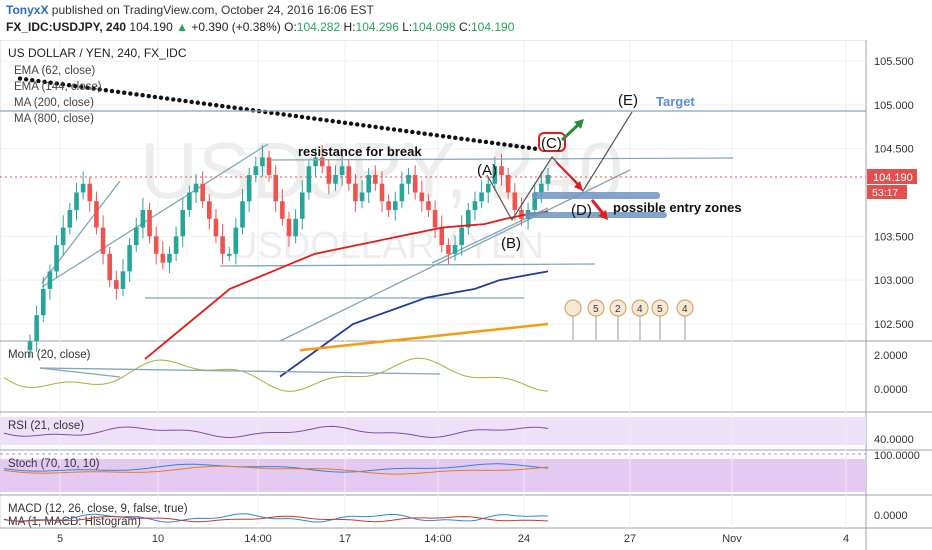 The image size is (932, 550). I want to click on price-tick-label: 103.500, so click(894, 237).